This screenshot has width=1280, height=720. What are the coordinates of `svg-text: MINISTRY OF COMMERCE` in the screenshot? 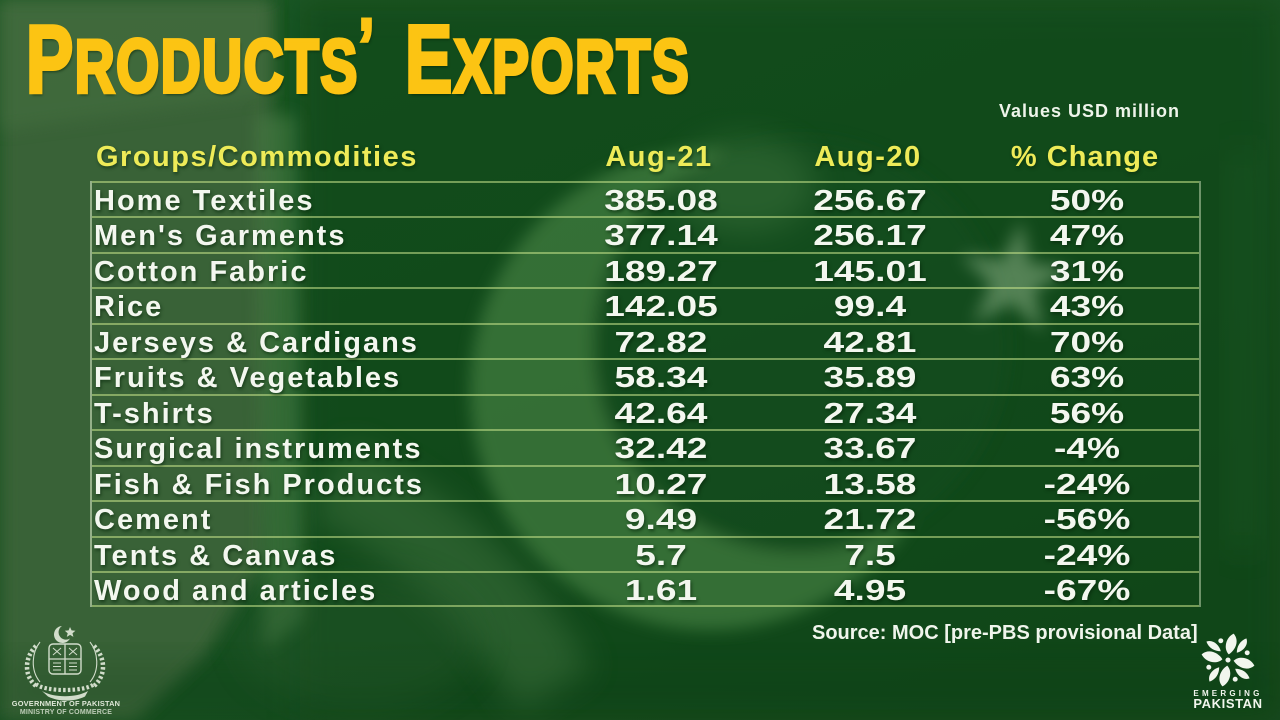 It's located at (66, 712).